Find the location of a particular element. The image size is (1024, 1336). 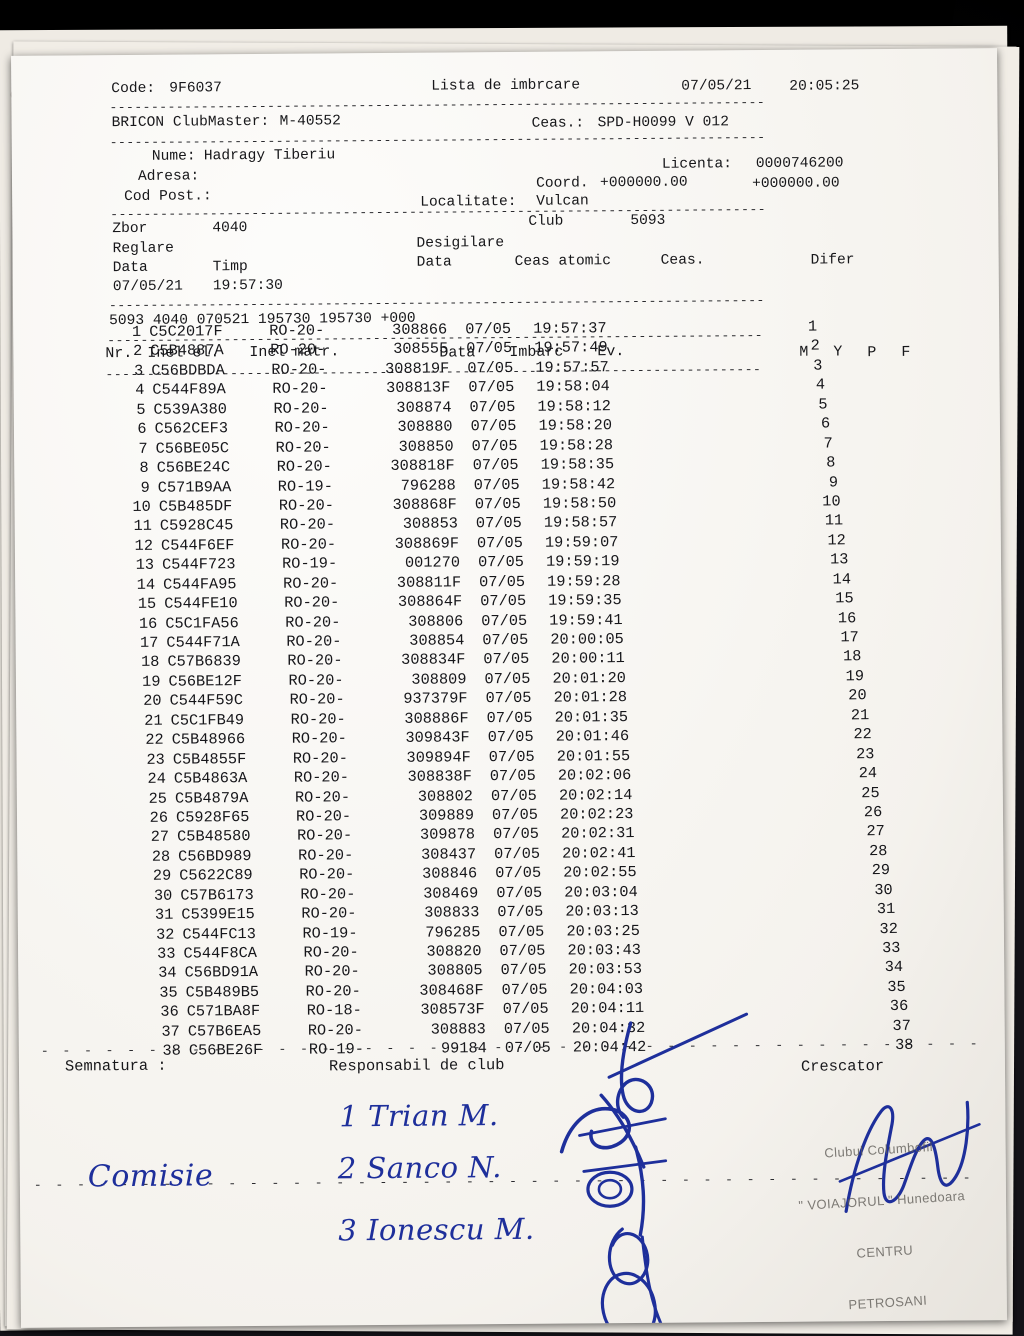

cell-ev: 24 is located at coordinates (868, 773).